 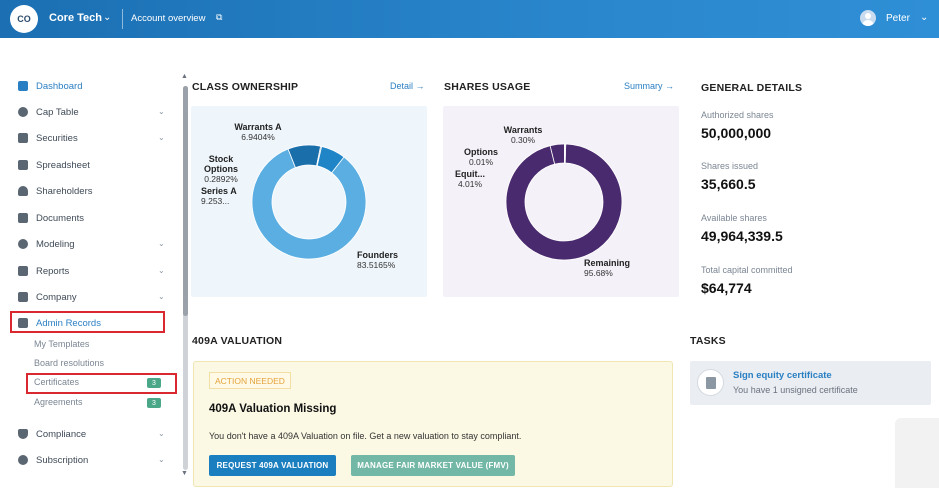 What do you see at coordinates (23, 218) in the screenshot?
I see `documents-icon` at bounding box center [23, 218].